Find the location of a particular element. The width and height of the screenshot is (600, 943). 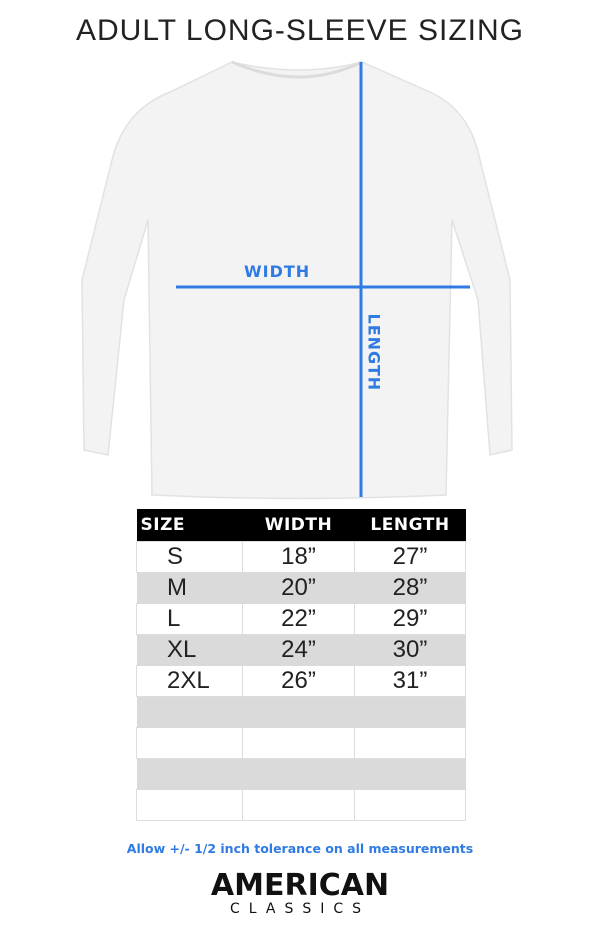

cell-size: L is located at coordinates (189, 619).